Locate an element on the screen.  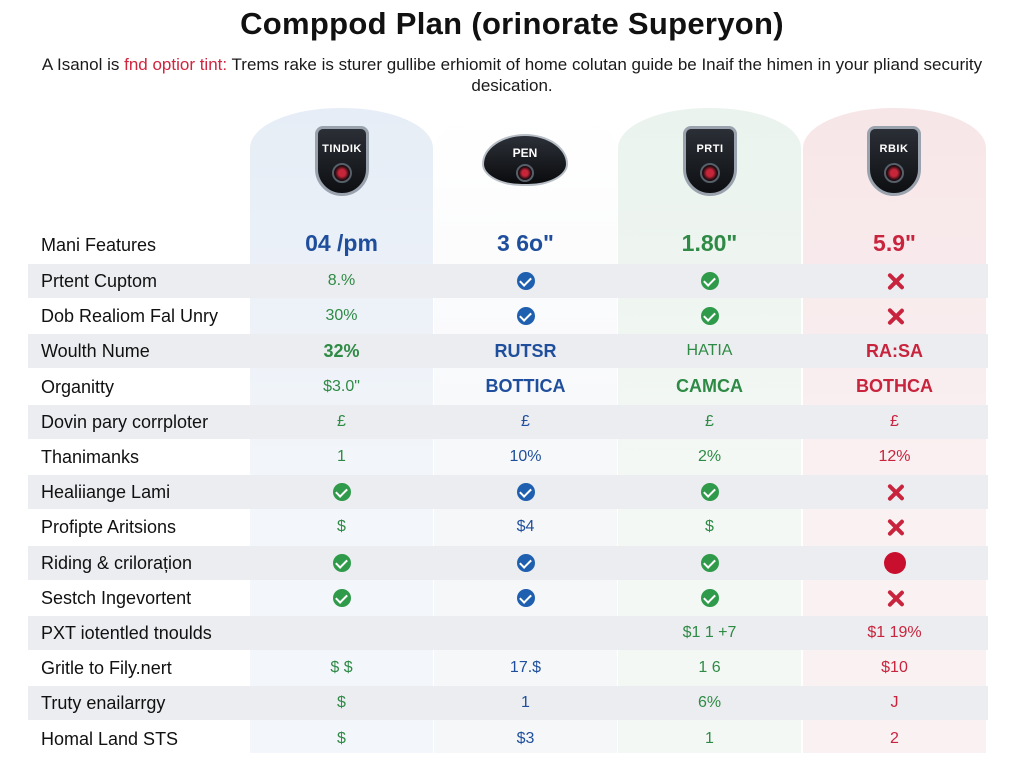
plan-4-cell: RA:SA is located at coordinates (894, 351).